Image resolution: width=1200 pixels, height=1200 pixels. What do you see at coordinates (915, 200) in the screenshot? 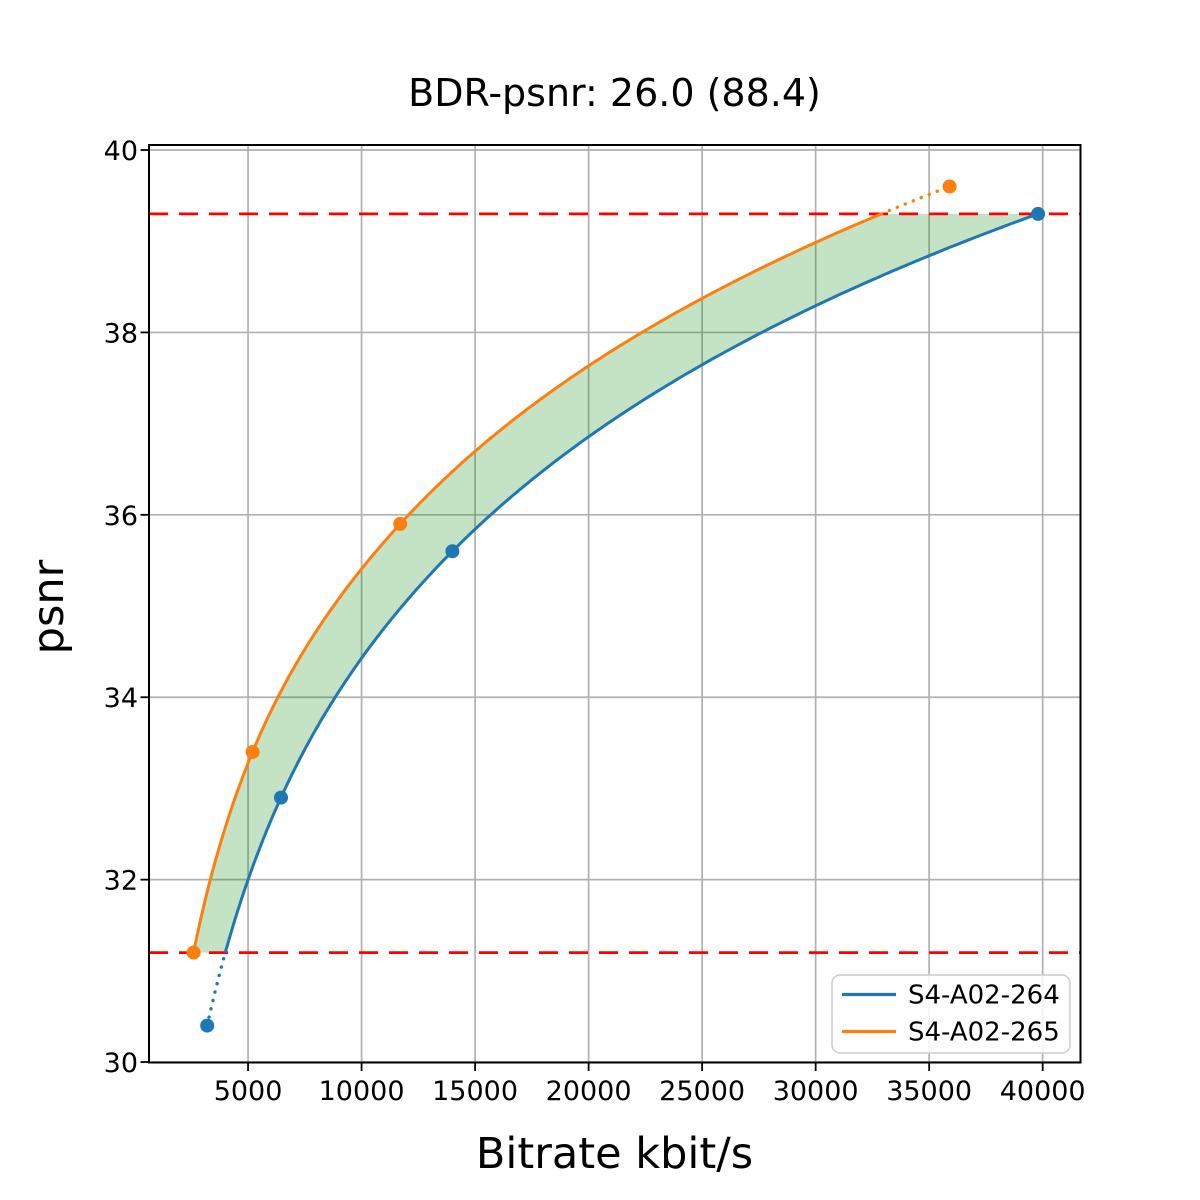
I see `curve-s4-a02-265-dotted-high` at bounding box center [915, 200].